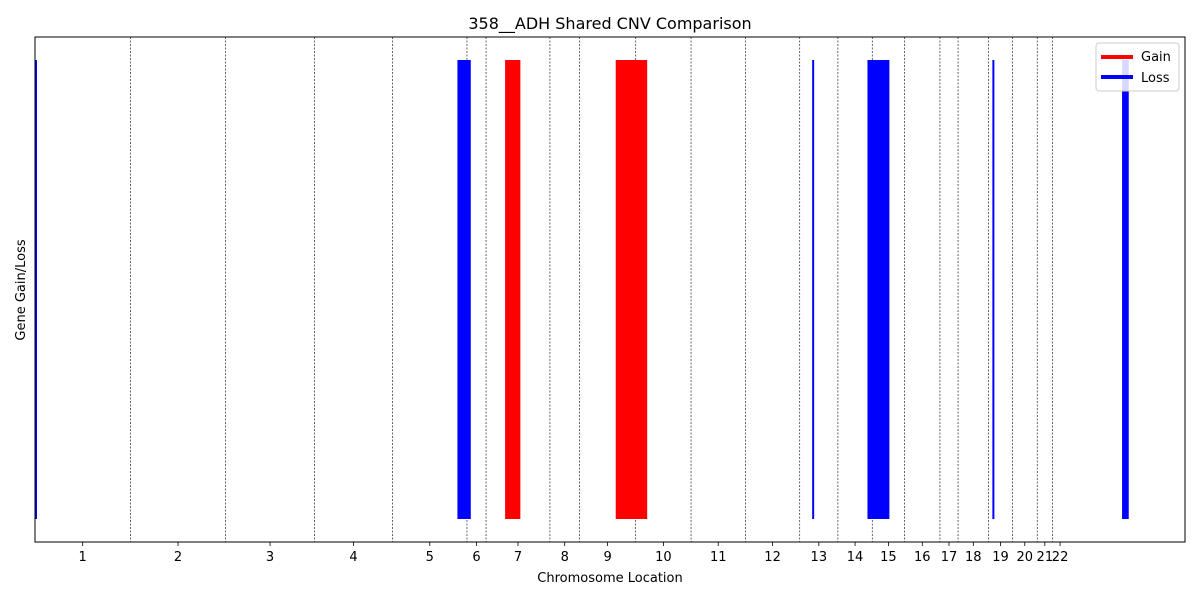 This screenshot has width=1200, height=604. What do you see at coordinates (1156, 57) in the screenshot?
I see `legend-gain-label: Gain` at bounding box center [1156, 57].